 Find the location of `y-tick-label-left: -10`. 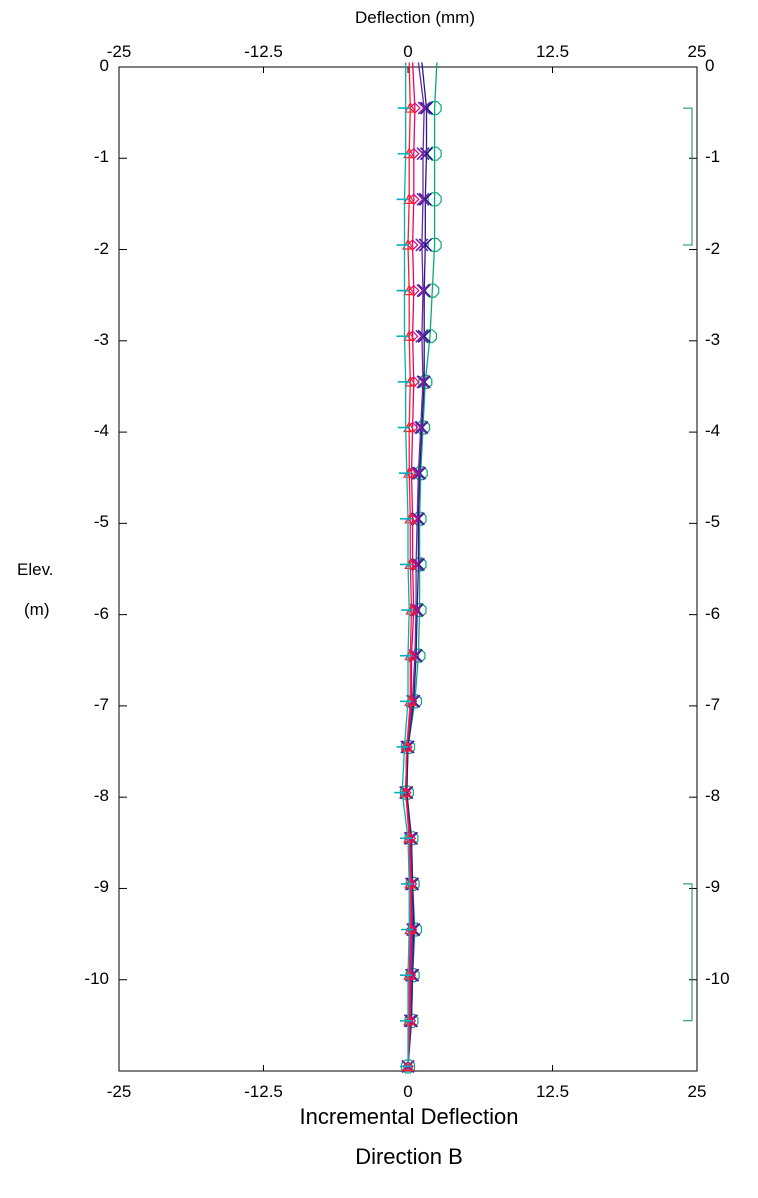

y-tick-label-left: -10 is located at coordinates (96, 978).